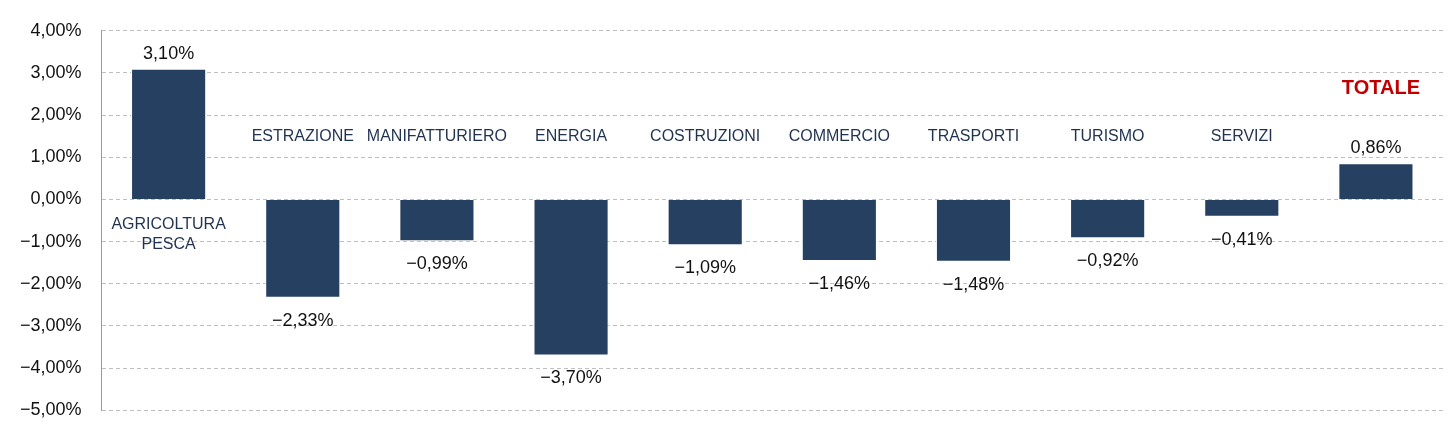 This screenshot has width=1453, height=441. Describe the element at coordinates (50, 324) in the screenshot. I see `y-tick-label: −3,00%` at that location.